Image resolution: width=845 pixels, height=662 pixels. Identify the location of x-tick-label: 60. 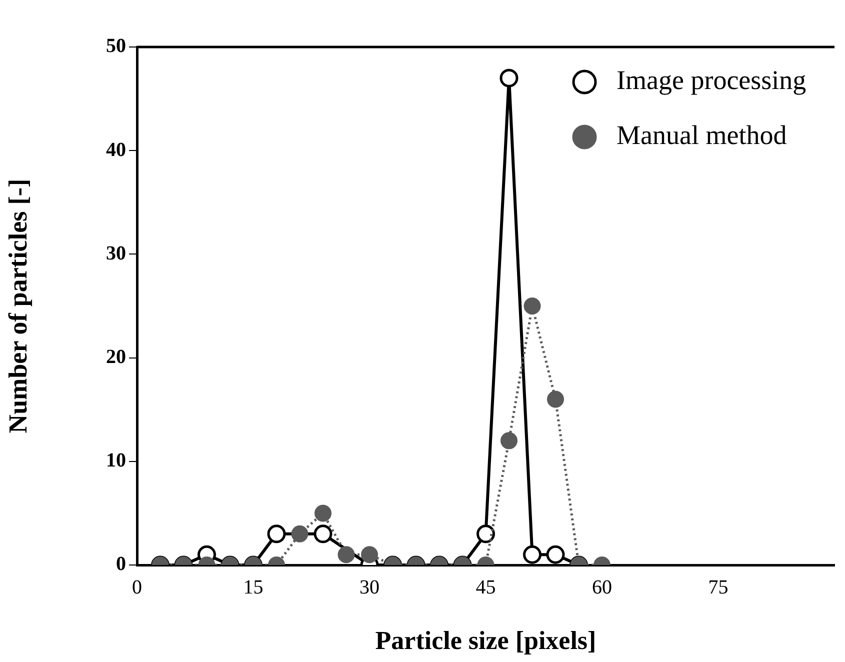
(602, 587).